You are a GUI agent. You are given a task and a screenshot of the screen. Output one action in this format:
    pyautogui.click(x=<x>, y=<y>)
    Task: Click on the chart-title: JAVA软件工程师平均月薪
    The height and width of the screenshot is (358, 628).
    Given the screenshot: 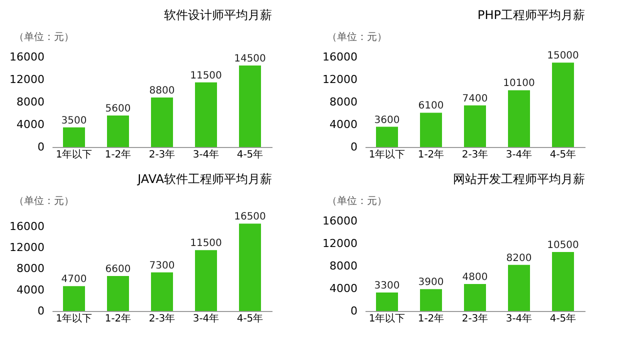 What is the action you would take?
    pyautogui.click(x=204, y=179)
    